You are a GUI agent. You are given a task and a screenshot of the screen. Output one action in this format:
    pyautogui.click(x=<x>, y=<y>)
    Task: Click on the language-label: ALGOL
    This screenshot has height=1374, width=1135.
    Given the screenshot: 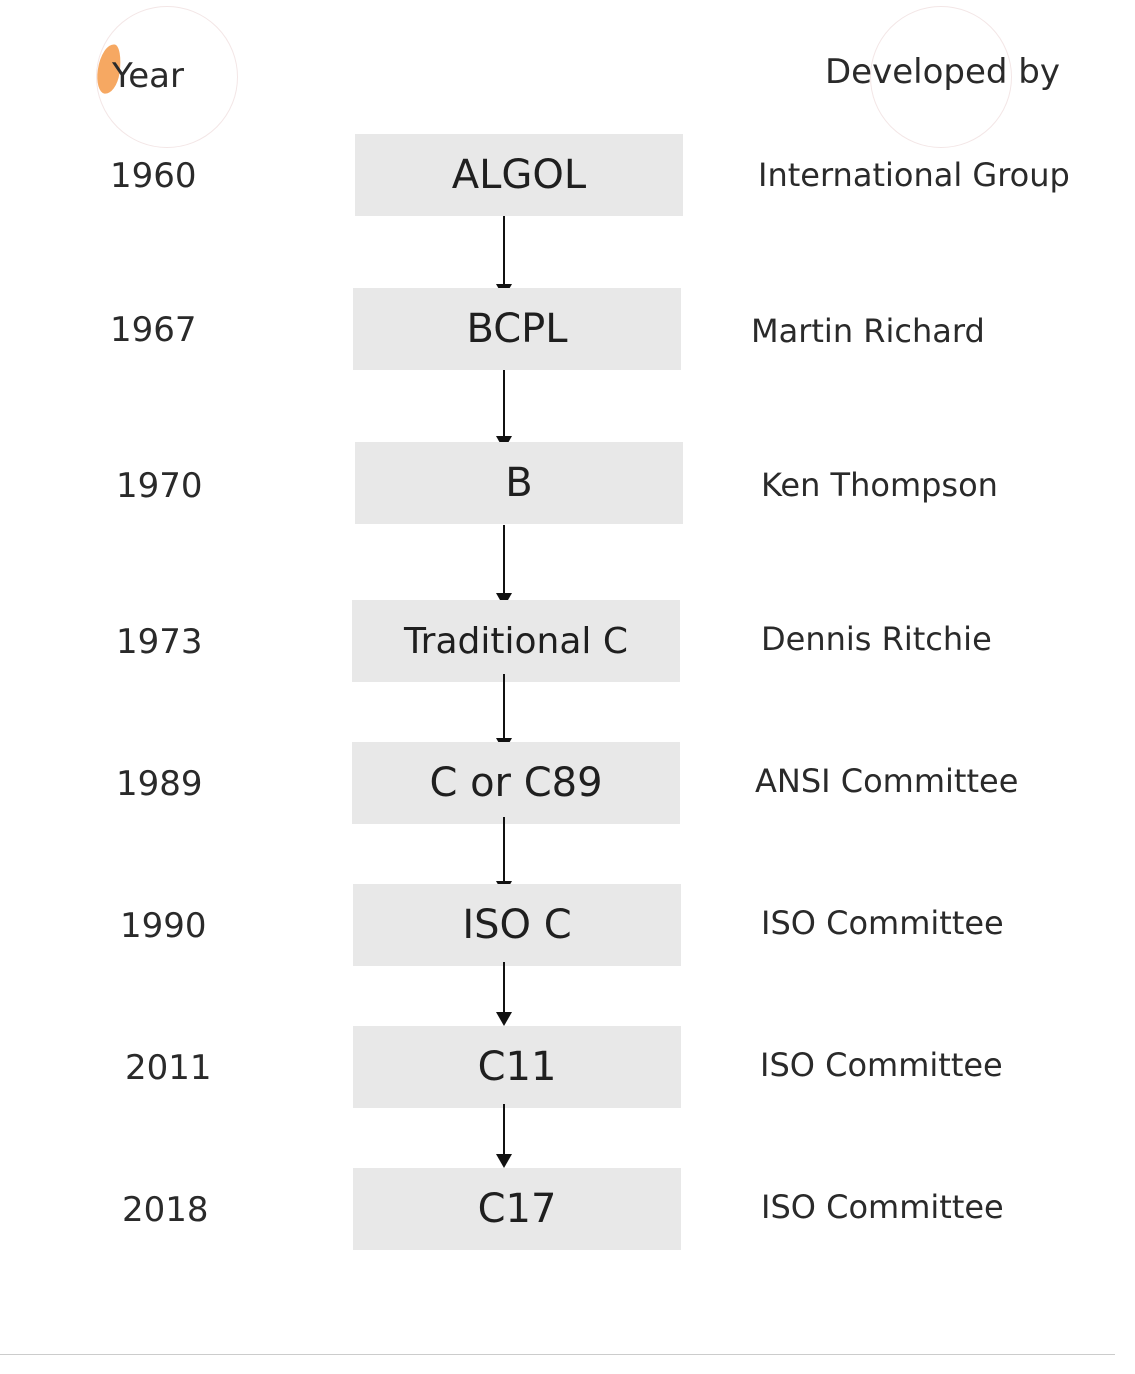 What is the action you would take?
    pyautogui.click(x=519, y=175)
    